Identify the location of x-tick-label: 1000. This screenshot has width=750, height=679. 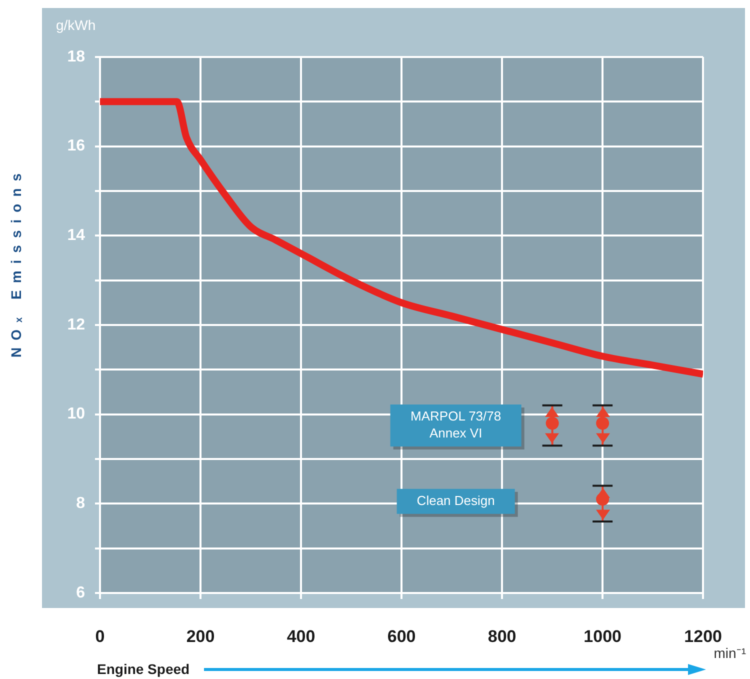
(603, 636).